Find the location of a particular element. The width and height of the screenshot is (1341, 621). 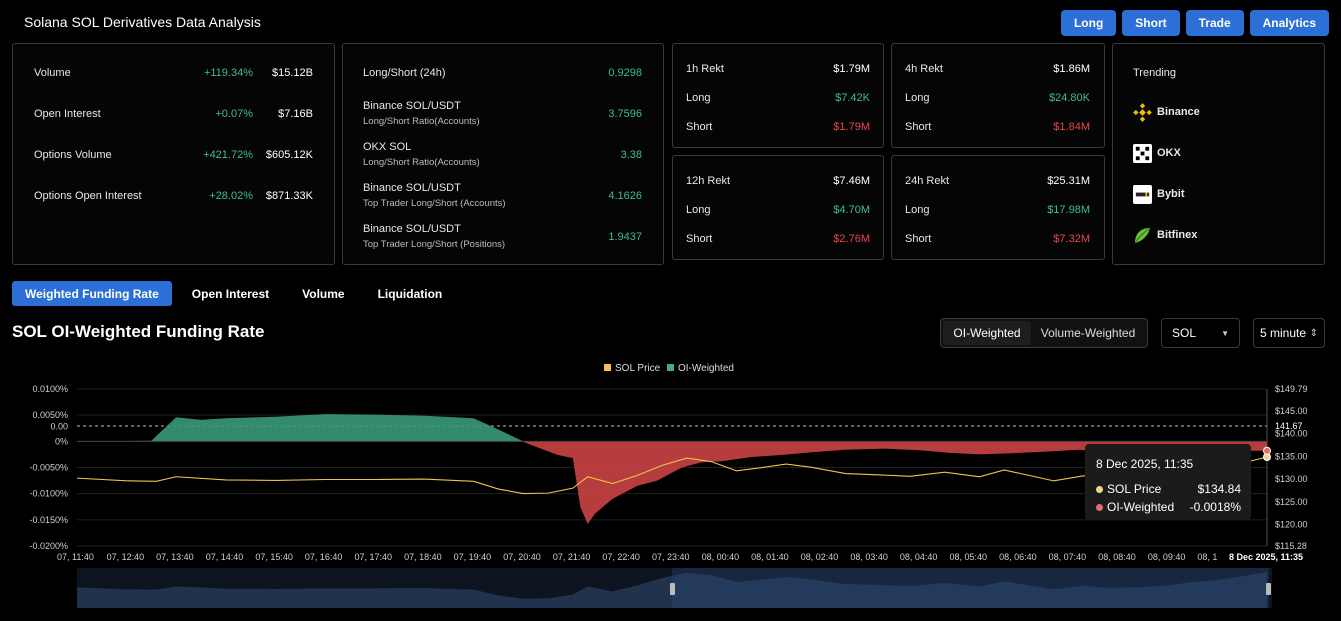

rekt-total: $1.79M is located at coordinates (851, 69).